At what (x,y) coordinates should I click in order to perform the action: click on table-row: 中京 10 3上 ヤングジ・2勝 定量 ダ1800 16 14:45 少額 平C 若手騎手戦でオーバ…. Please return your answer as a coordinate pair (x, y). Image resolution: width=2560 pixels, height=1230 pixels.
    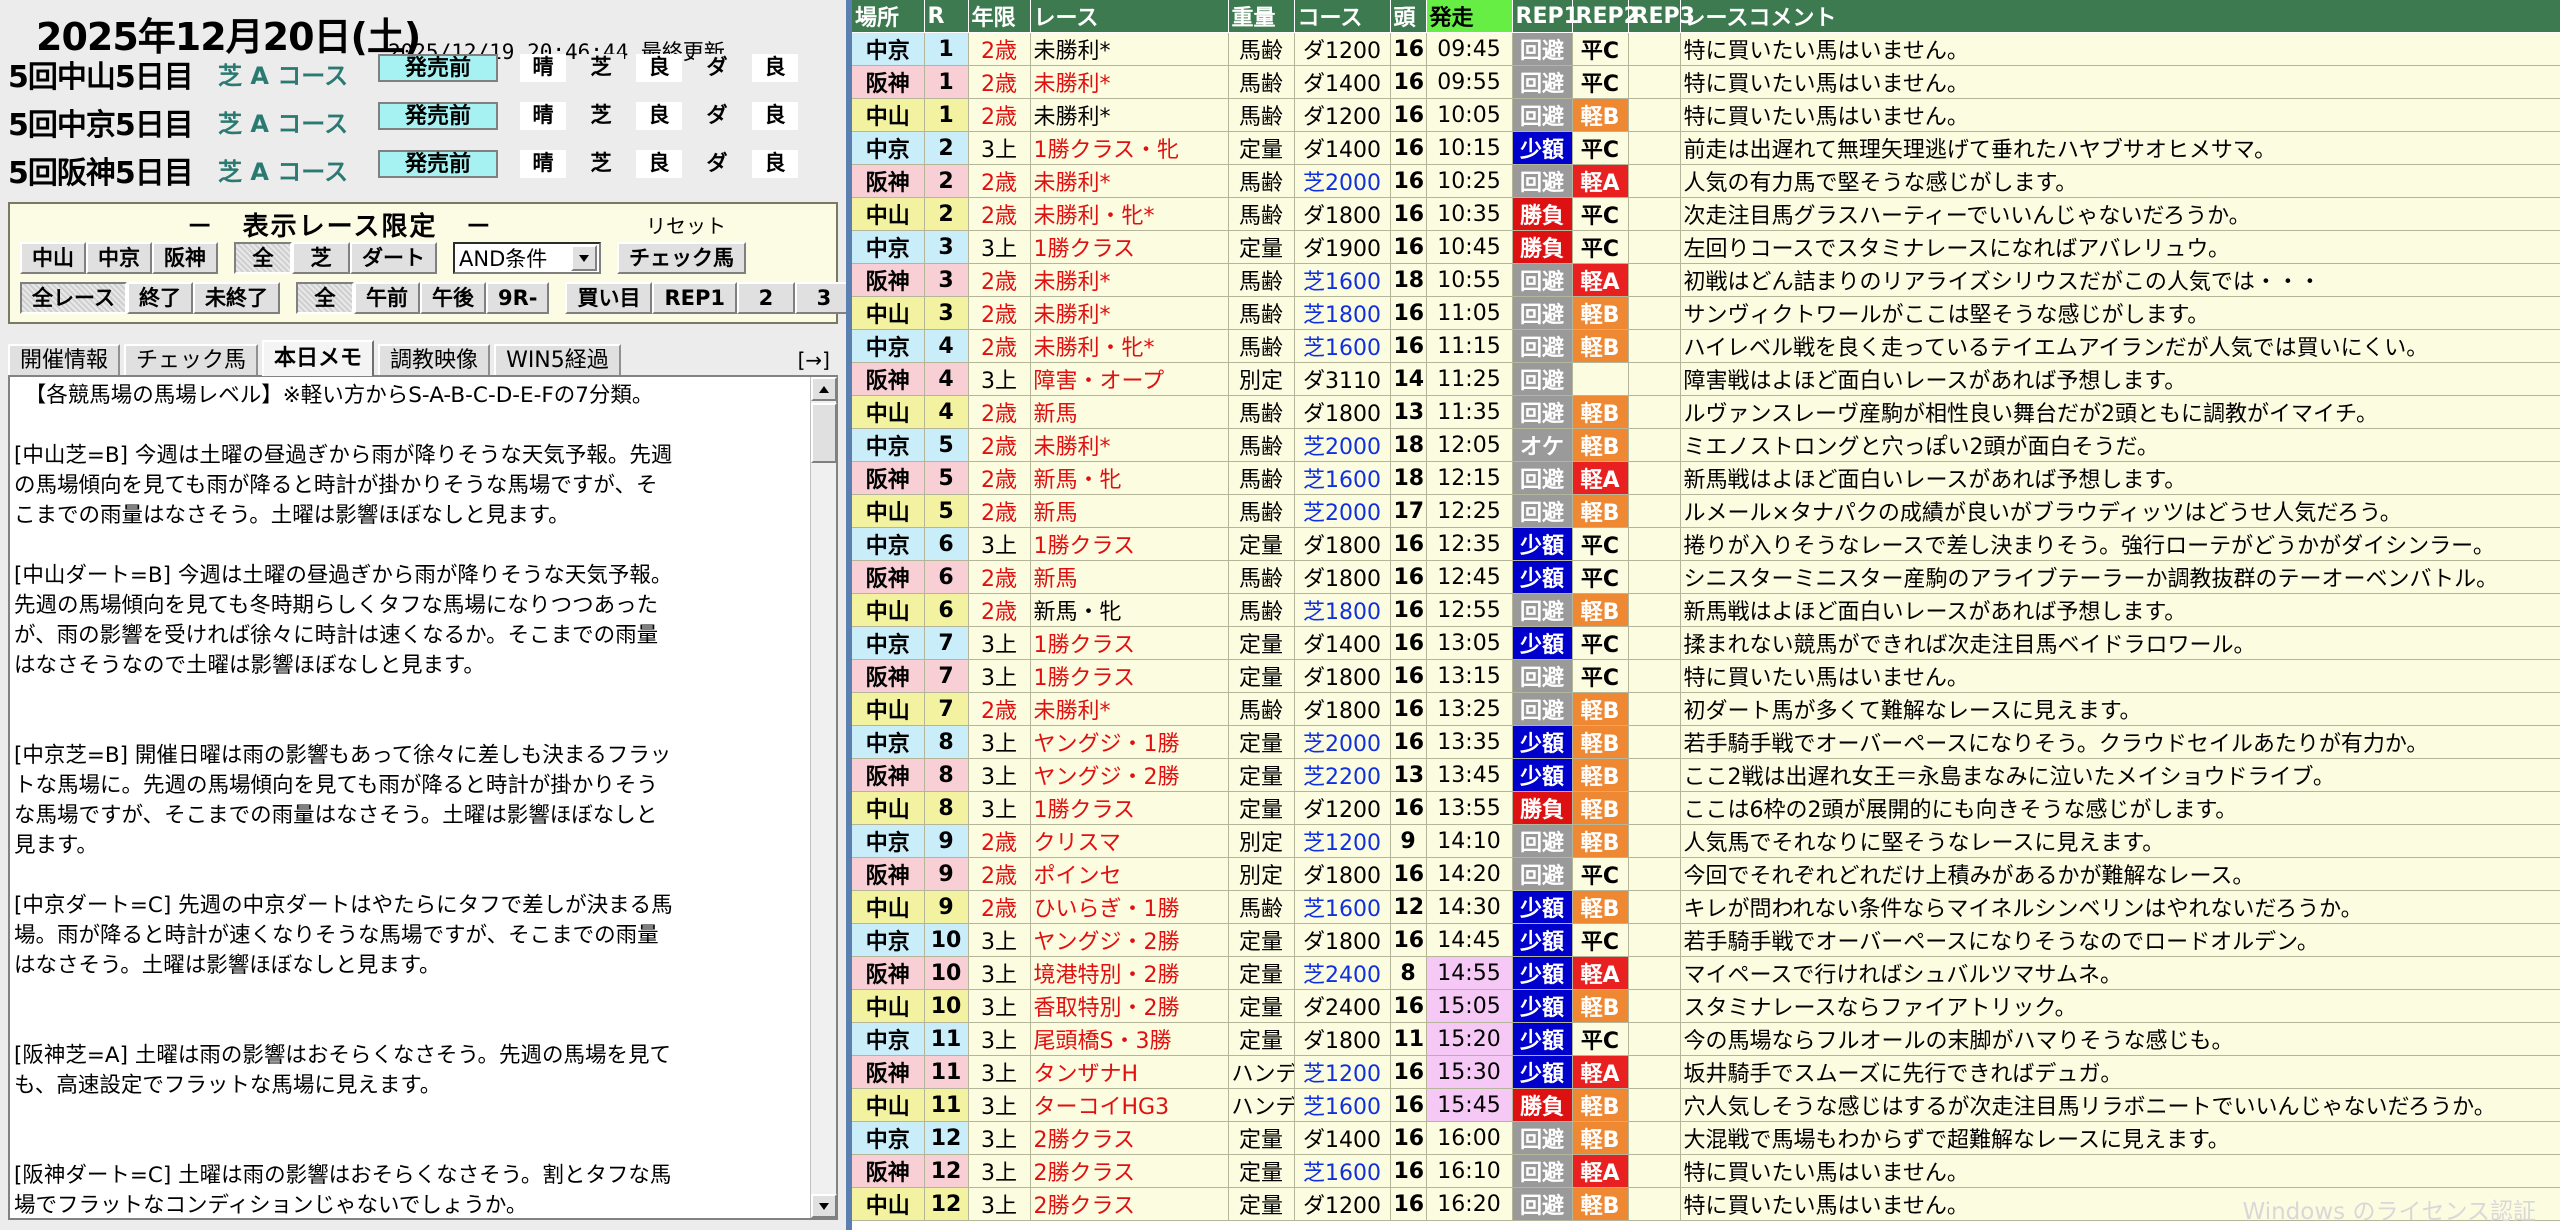
    Looking at the image, I should click on (1706, 940).